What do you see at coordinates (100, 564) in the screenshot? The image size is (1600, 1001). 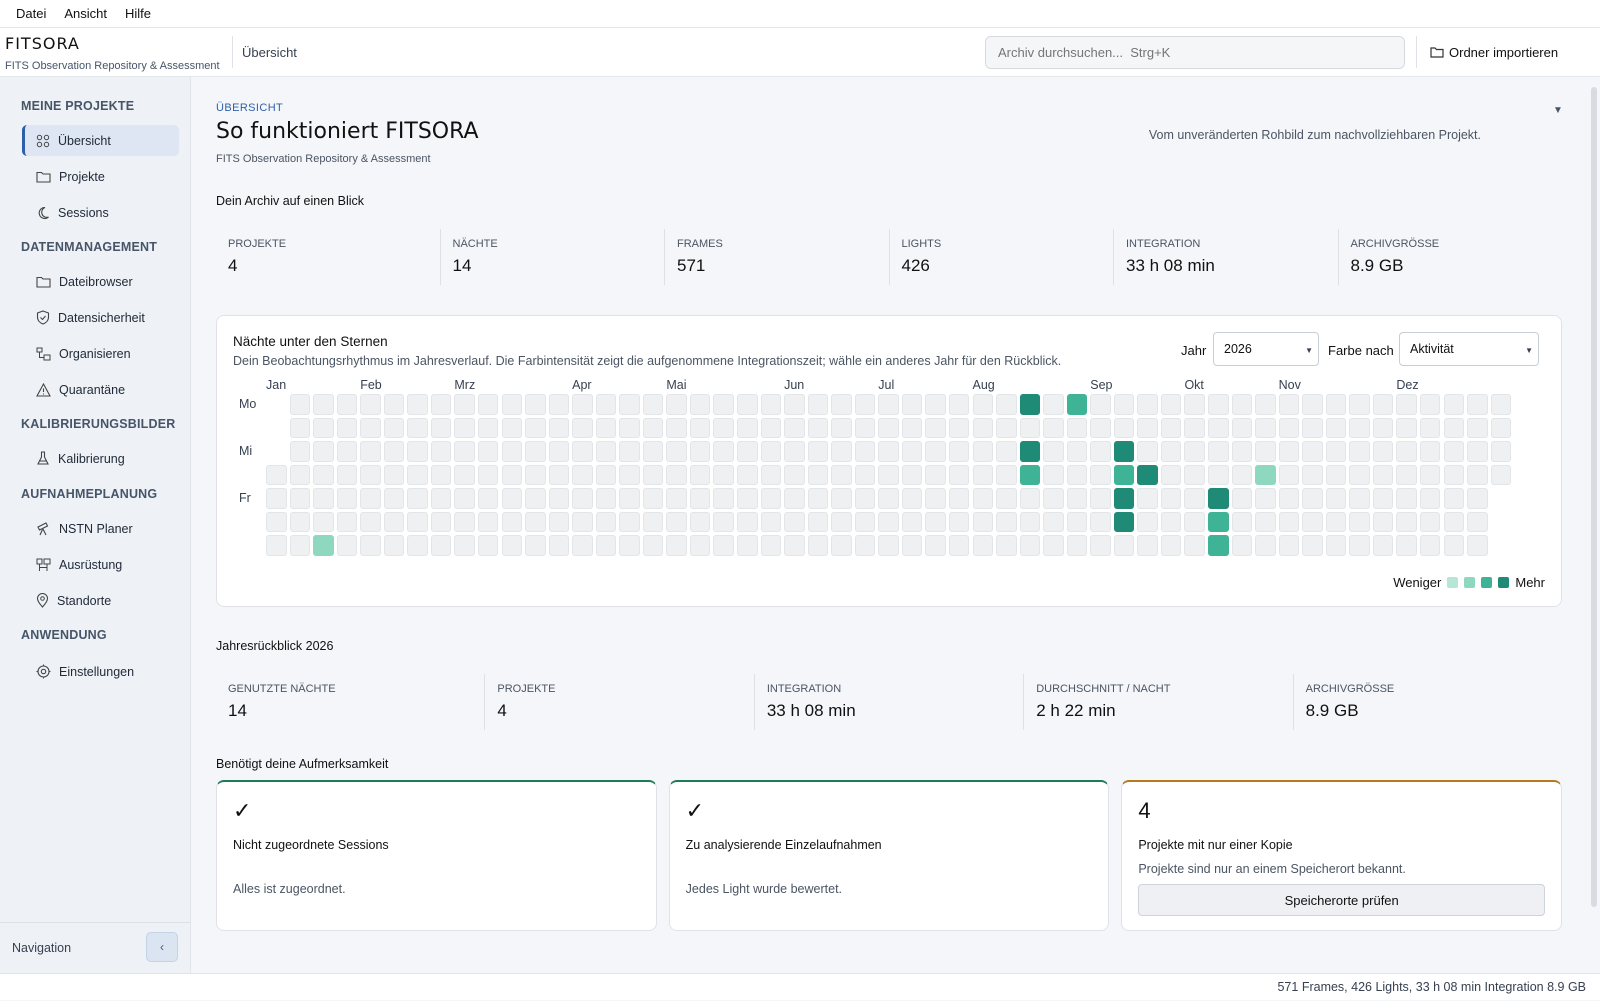 I see `sidebar-item-ausruestung: Ausrüstung` at bounding box center [100, 564].